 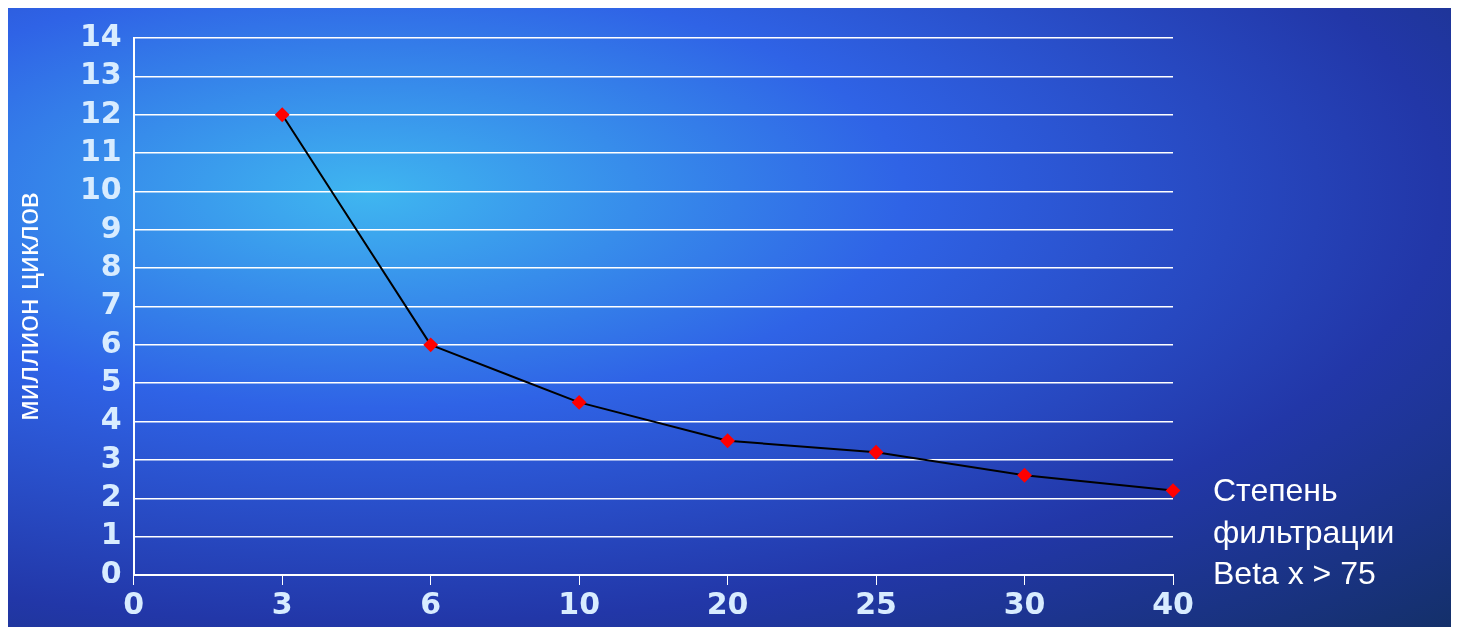 What do you see at coordinates (101, 35) in the screenshot?
I see `y-tick-label: 14` at bounding box center [101, 35].